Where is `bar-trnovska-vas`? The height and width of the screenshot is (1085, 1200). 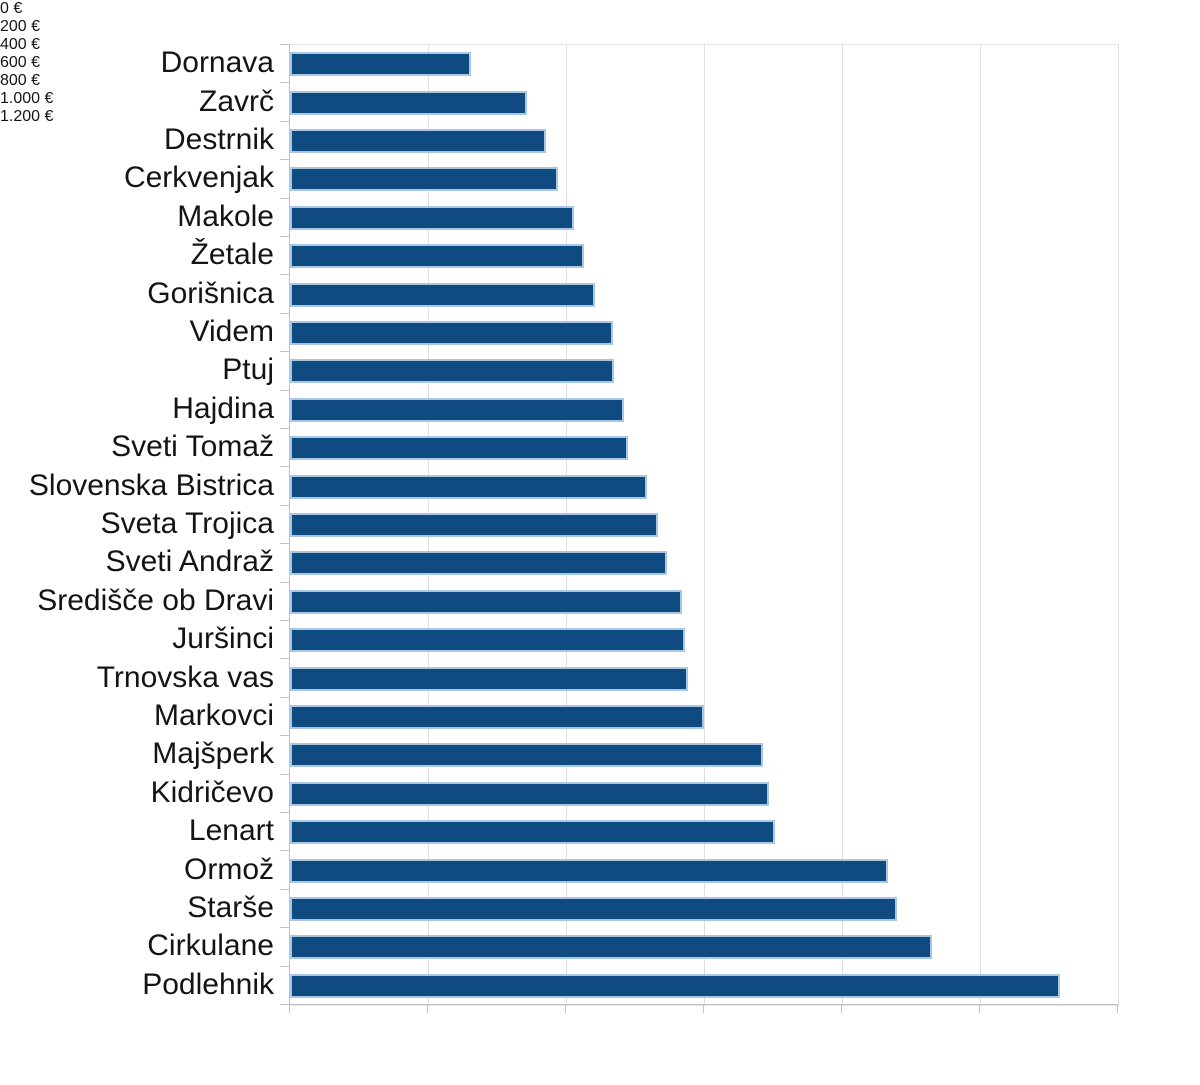
bar-trnovska-vas is located at coordinates (489, 678).